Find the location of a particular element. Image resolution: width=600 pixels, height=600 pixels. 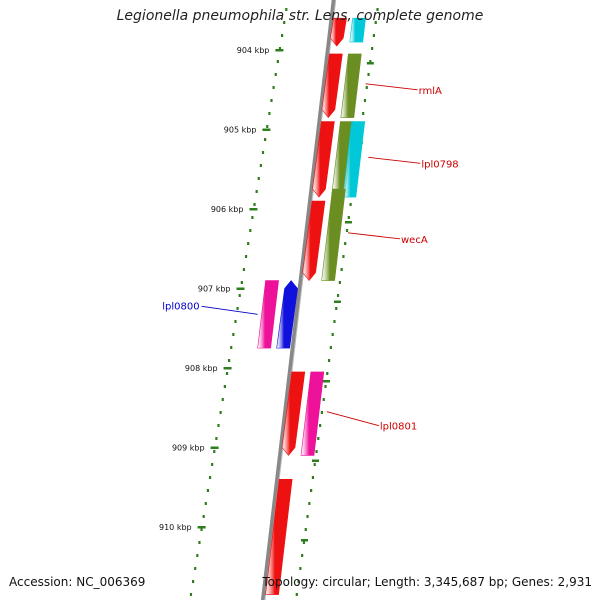

kbp-label: 910 kbp is located at coordinates (175, 527).